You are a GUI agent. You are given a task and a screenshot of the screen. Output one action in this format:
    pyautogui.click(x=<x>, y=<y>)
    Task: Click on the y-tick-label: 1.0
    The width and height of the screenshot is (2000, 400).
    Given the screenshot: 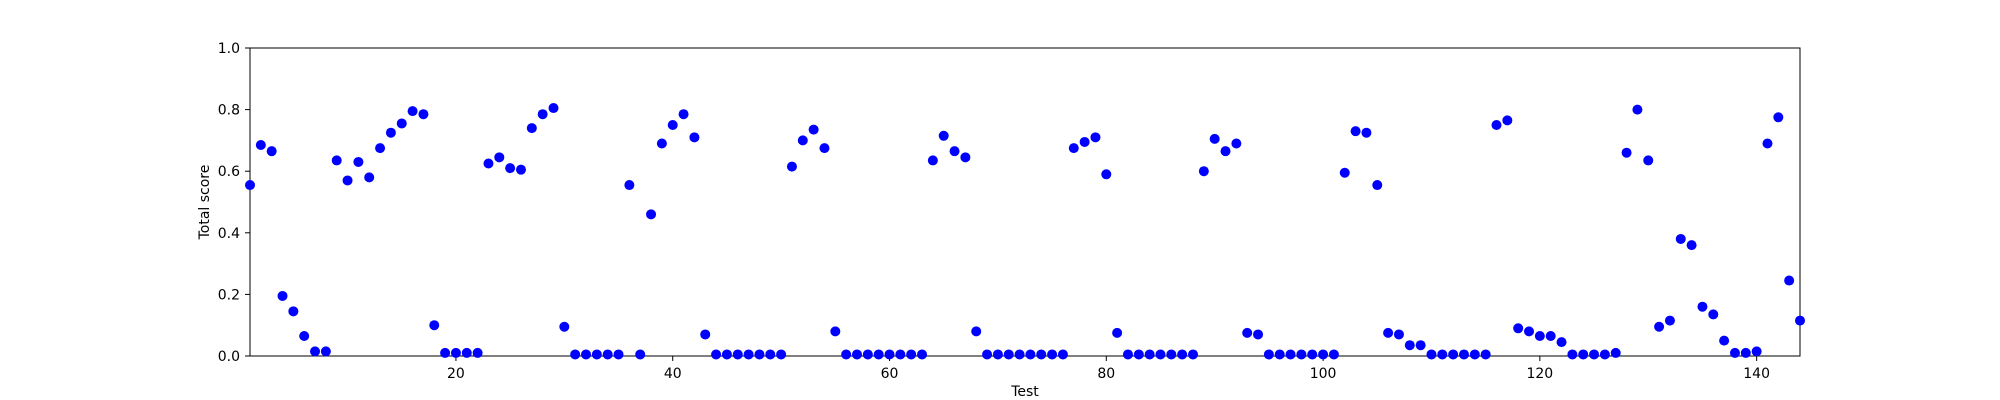 What is the action you would take?
    pyautogui.click(x=229, y=49)
    